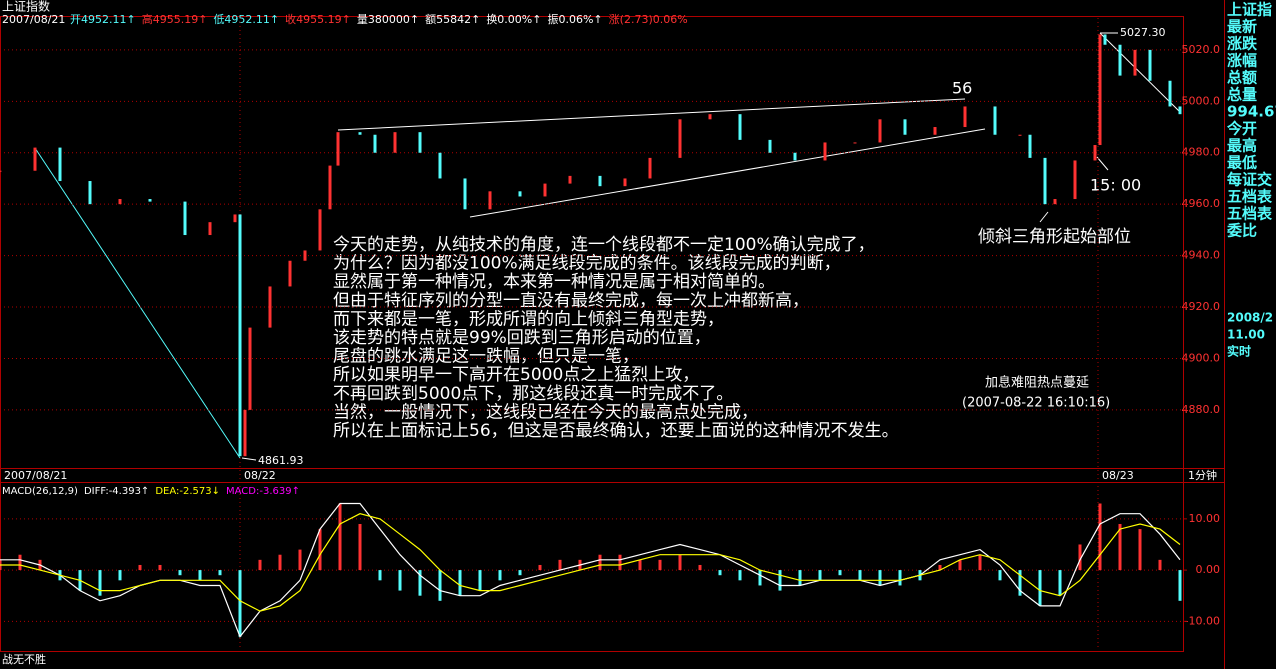 The height and width of the screenshot is (669, 1276). Describe the element at coordinates (533, 394) in the screenshot. I see `comment-line: 不再回跌到5000点下，那这线段还真一时完成不了。` at that location.